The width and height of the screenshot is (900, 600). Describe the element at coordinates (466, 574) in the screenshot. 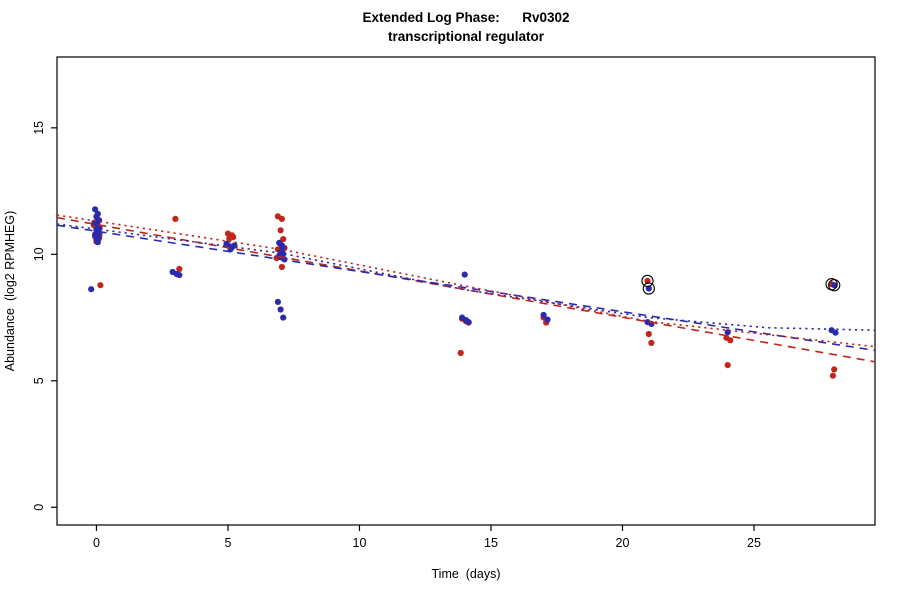

I see `x-axis-label: Time (days)` at that location.